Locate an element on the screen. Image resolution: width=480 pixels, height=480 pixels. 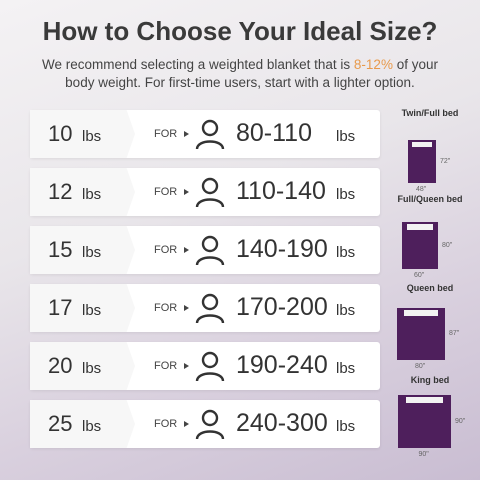
title: How to Choose Your Ideal Size? is located at coordinates (240, 31).